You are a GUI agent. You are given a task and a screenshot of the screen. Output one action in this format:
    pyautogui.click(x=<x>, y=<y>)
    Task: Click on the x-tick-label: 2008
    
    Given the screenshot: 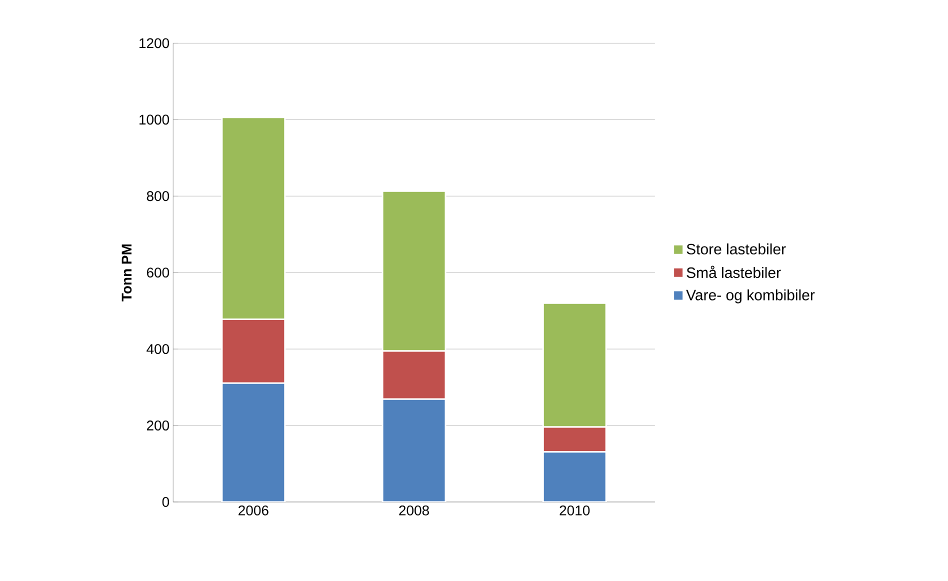 What is the action you would take?
    pyautogui.click(x=414, y=510)
    